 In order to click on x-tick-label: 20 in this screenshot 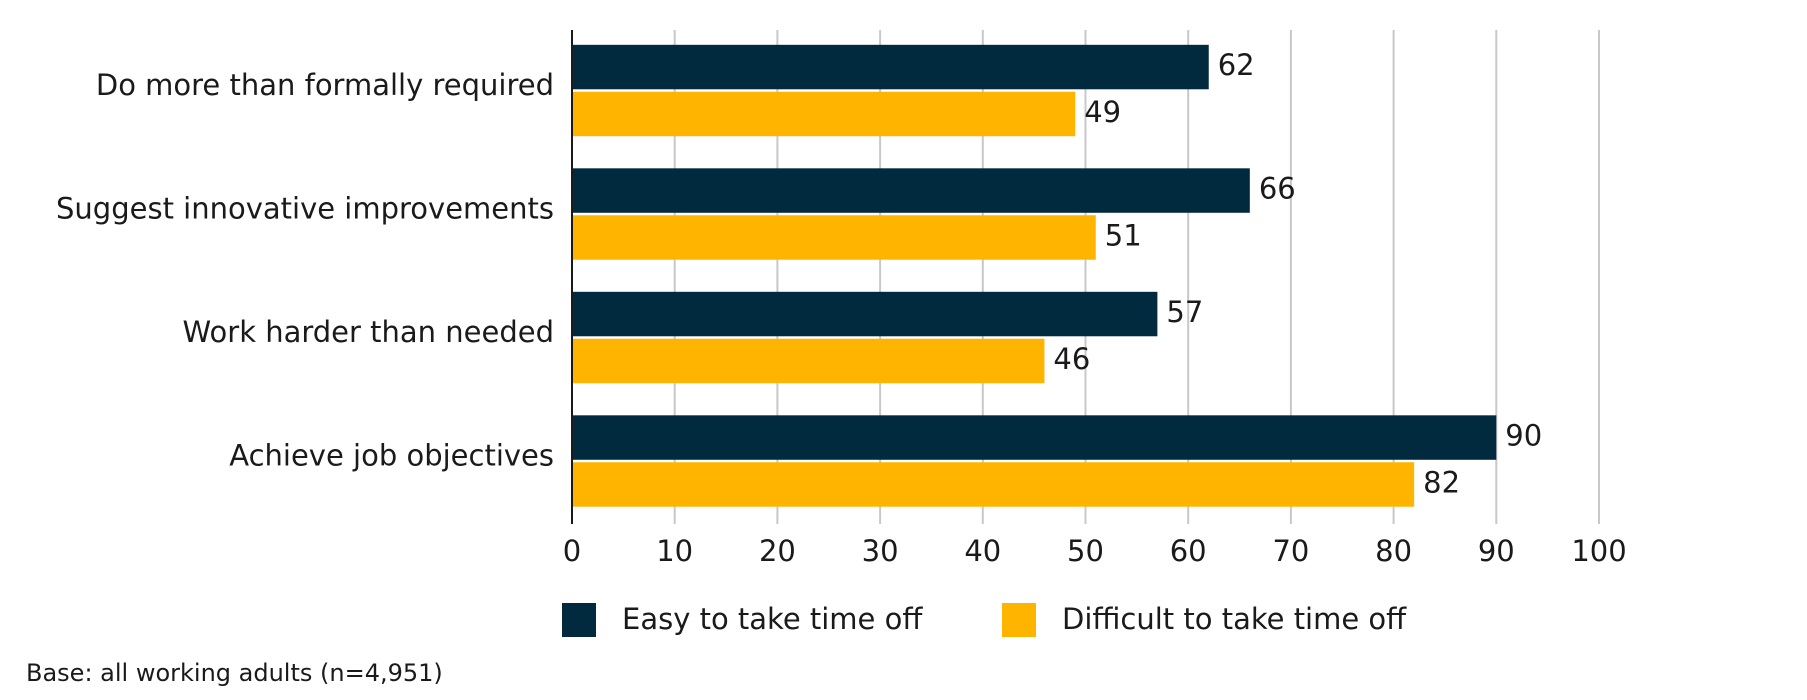, I will do `click(777, 551)`.